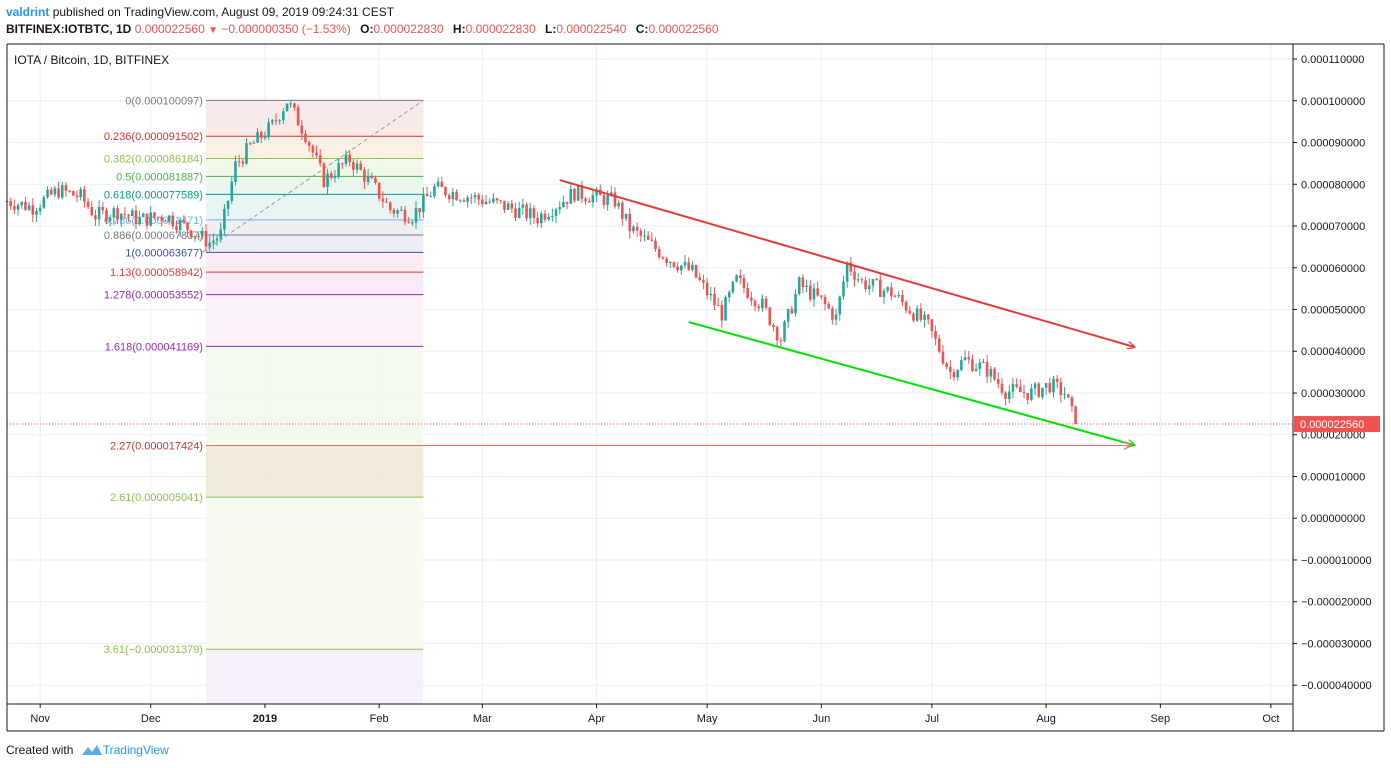  I want to click on tradingview-link: TradingView, so click(135, 750).